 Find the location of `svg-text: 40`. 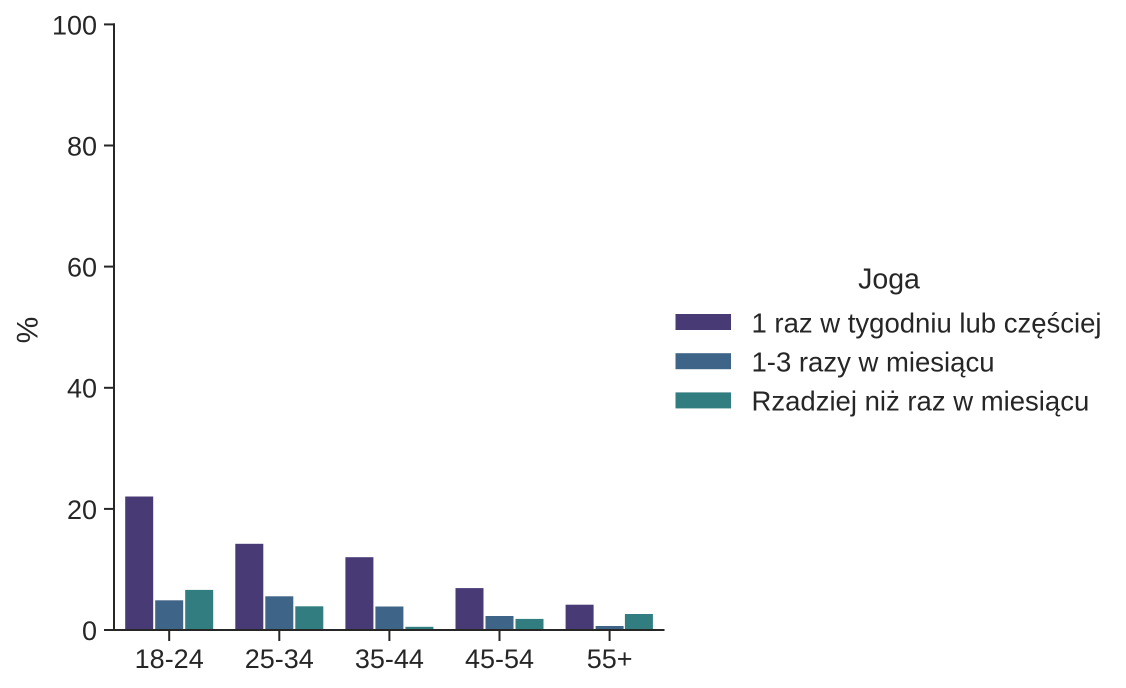

svg-text: 40 is located at coordinates (82, 389).